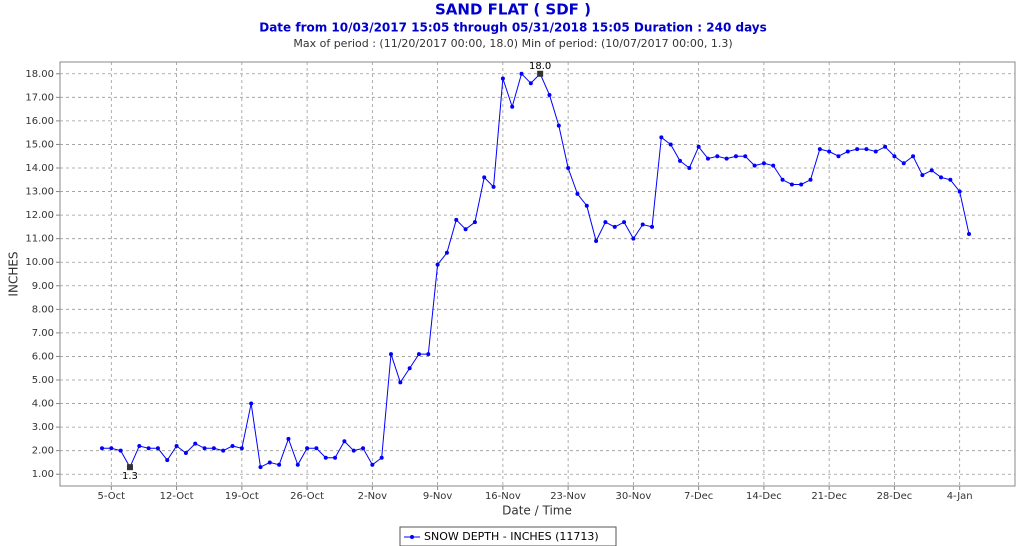 Image resolution: width=1027 pixels, height=546 pixels. What do you see at coordinates (39, 168) in the screenshot?
I see `y-tick-label: 14.00` at bounding box center [39, 168].